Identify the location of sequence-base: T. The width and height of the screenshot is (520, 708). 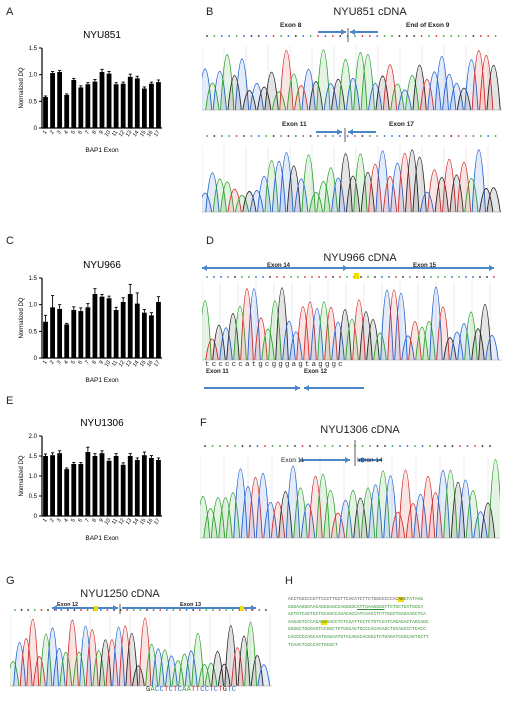
(220, 690).